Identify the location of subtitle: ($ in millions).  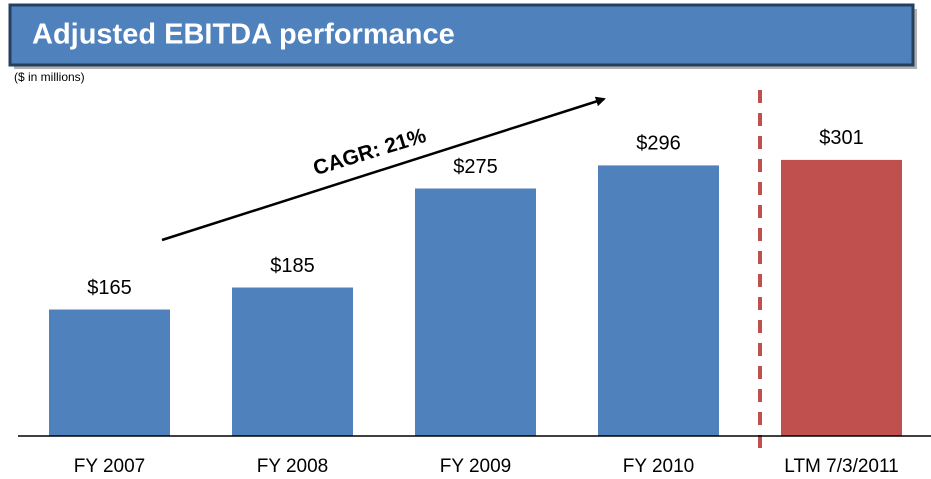
(49, 77).